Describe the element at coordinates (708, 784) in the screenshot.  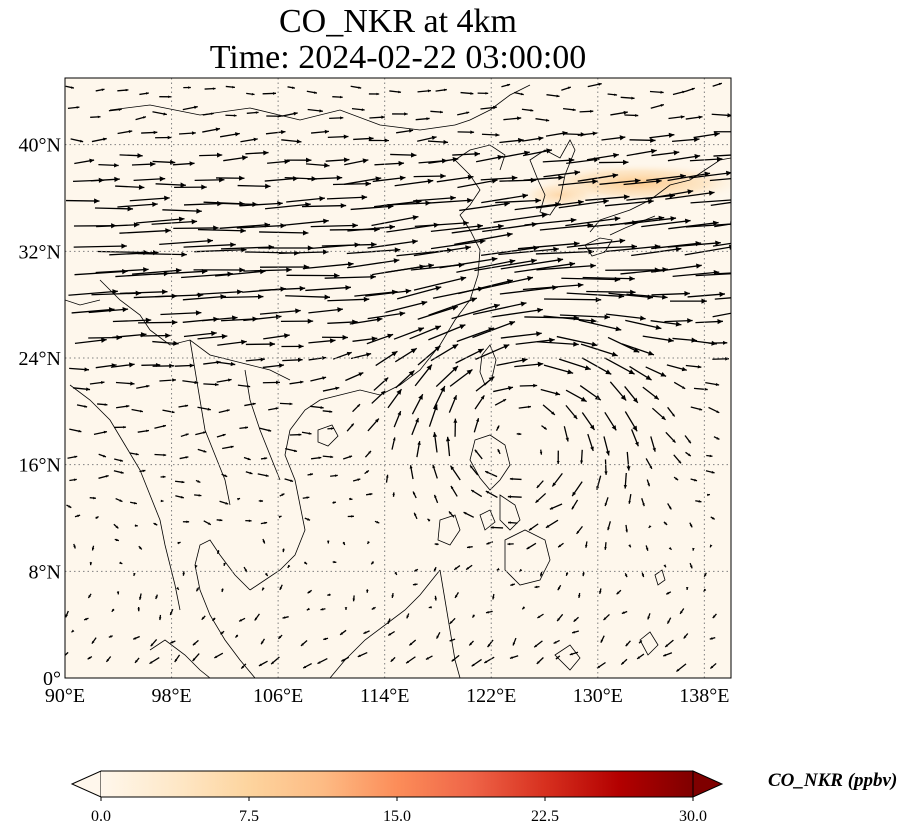
I see `colorbar-extend-max` at that location.